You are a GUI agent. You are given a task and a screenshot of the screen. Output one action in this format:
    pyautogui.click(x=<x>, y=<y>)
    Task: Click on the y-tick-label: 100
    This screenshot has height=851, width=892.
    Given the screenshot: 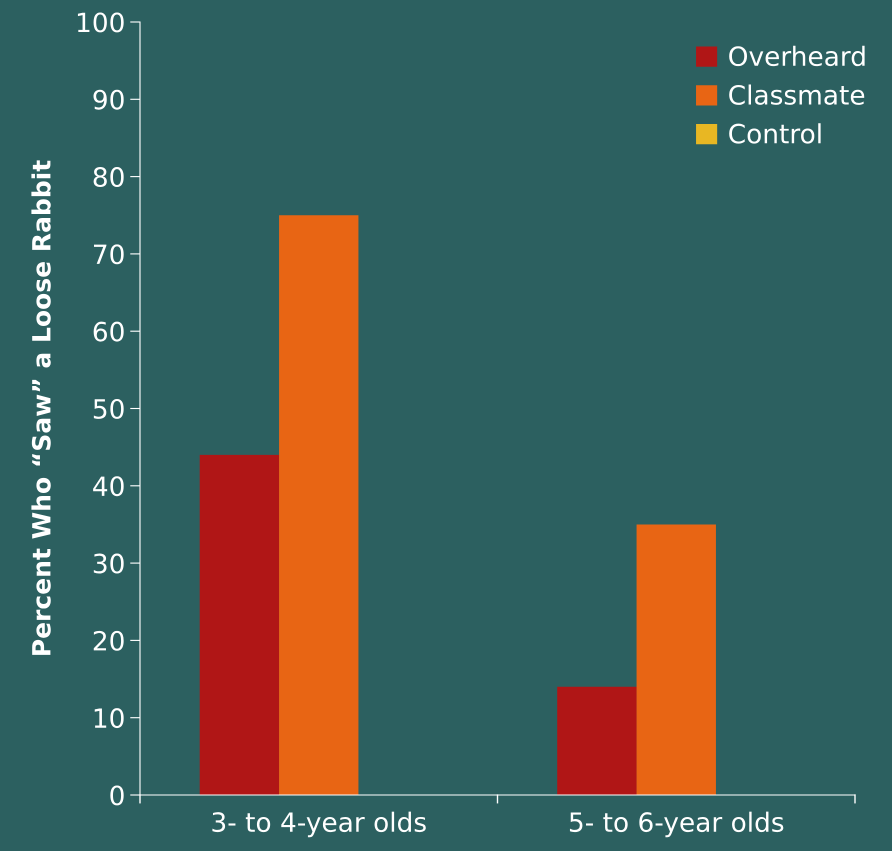 What is the action you would take?
    pyautogui.click(x=101, y=22)
    